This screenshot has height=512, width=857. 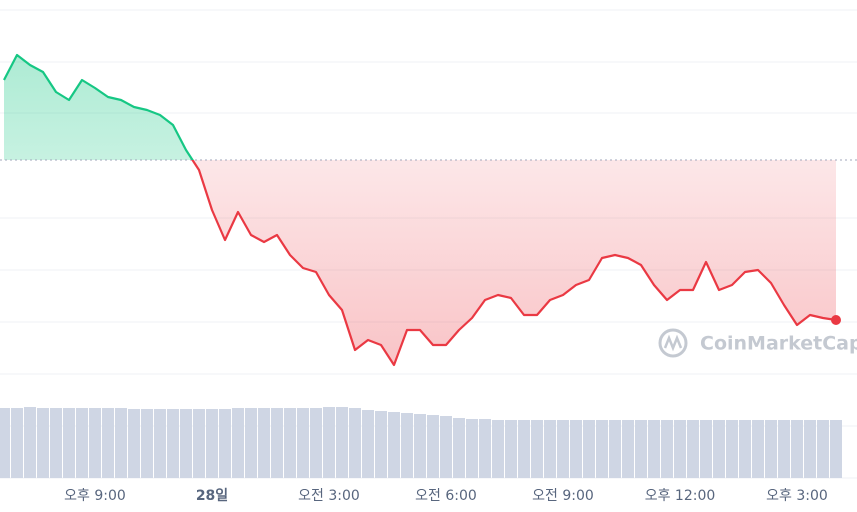 I want to click on x-tick-label: 오전 3:00, so click(x=329, y=496).